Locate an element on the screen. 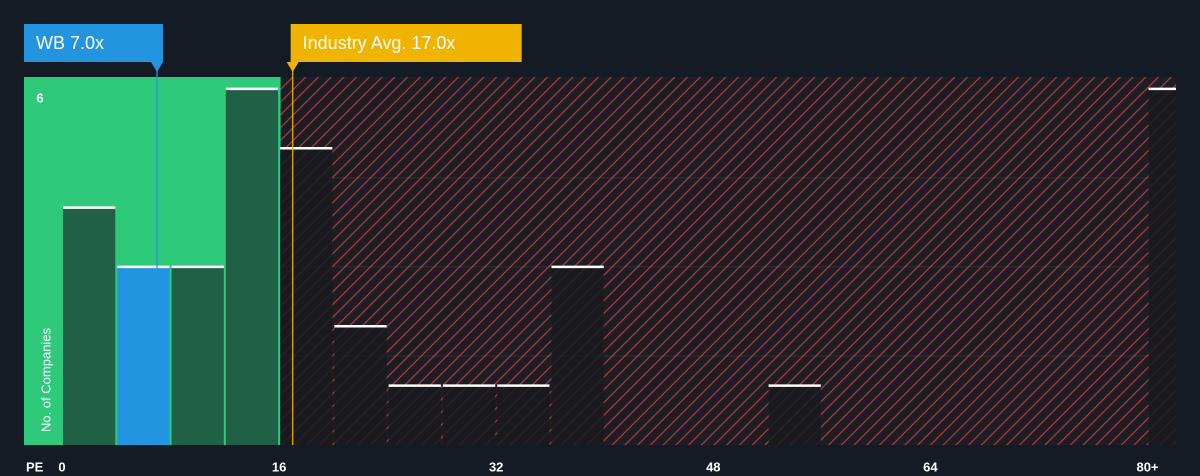 The image size is (1200, 476). annotation-label: Industry Avg. 17.0x is located at coordinates (379, 43).